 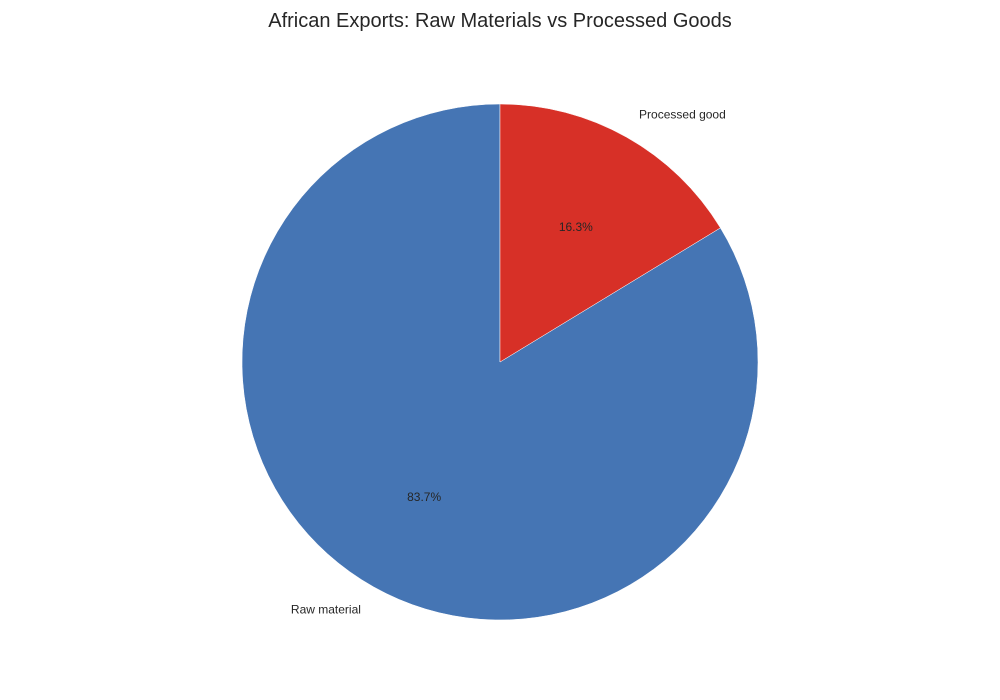 I want to click on pie-category-label: Raw material, so click(x=326, y=609).